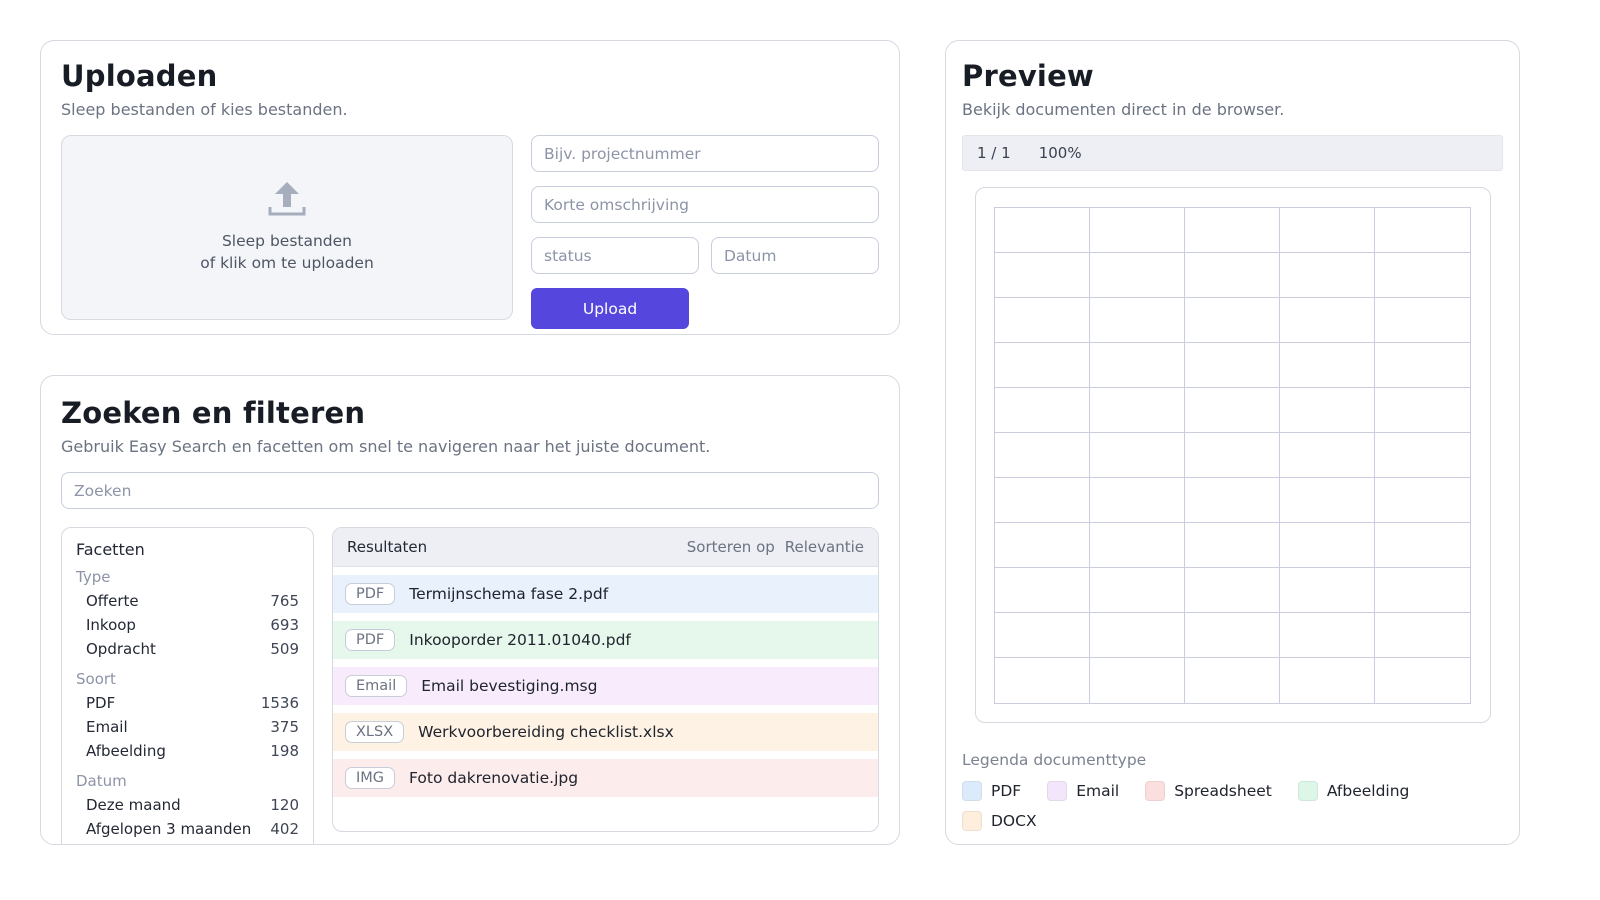 The width and height of the screenshot is (1600, 900). What do you see at coordinates (730, 547) in the screenshot?
I see `sort-label: Sorteren op` at bounding box center [730, 547].